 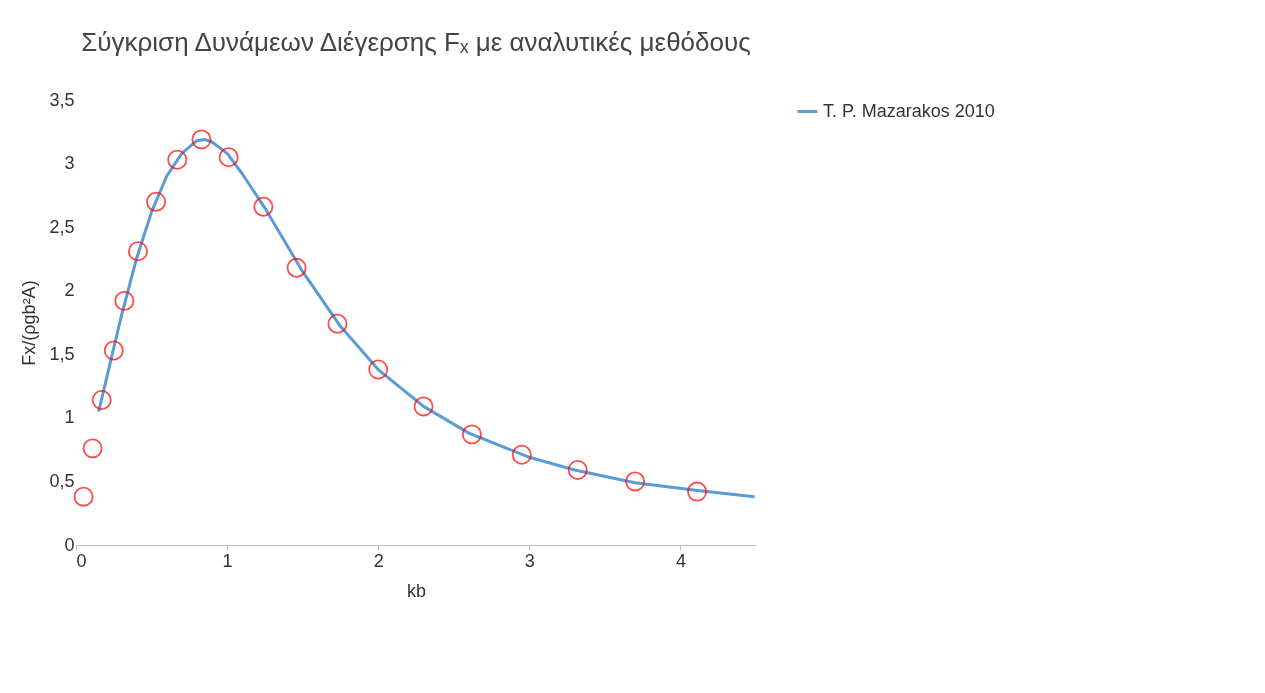 What do you see at coordinates (69, 417) in the screenshot?
I see `y-tick-label: 1` at bounding box center [69, 417].